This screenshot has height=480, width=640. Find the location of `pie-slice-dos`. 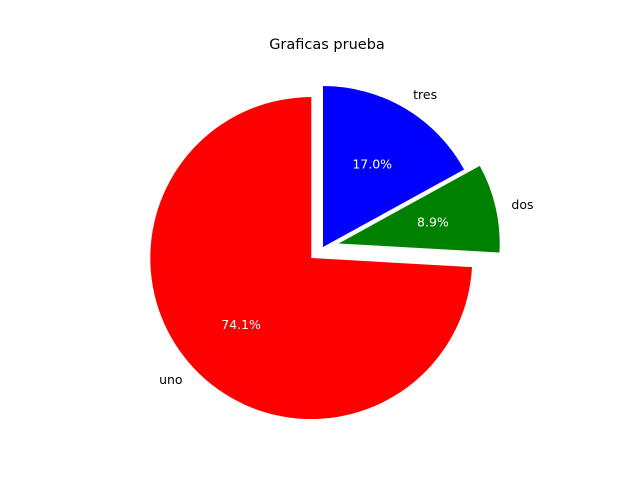

pie-slice-dos is located at coordinates (419, 209).